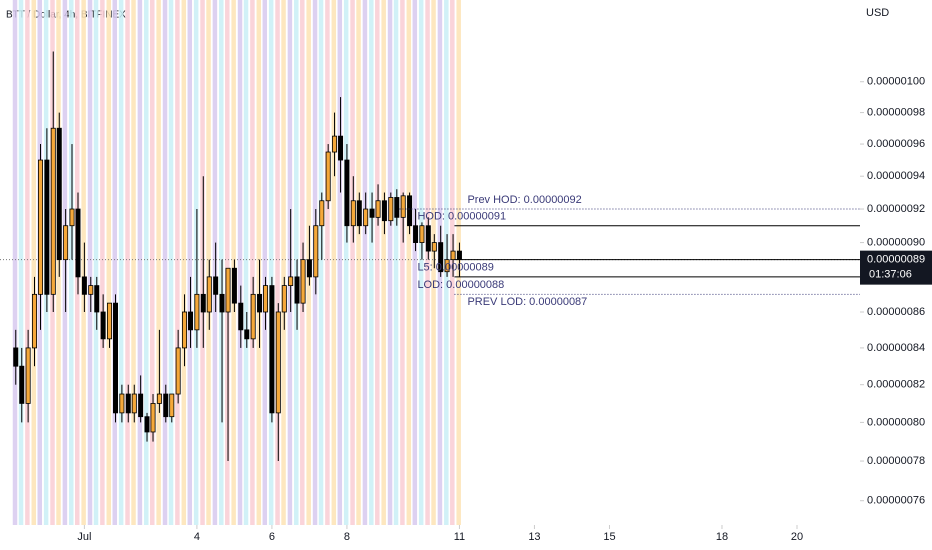  I want to click on x-tick-label: 18, so click(722, 537).